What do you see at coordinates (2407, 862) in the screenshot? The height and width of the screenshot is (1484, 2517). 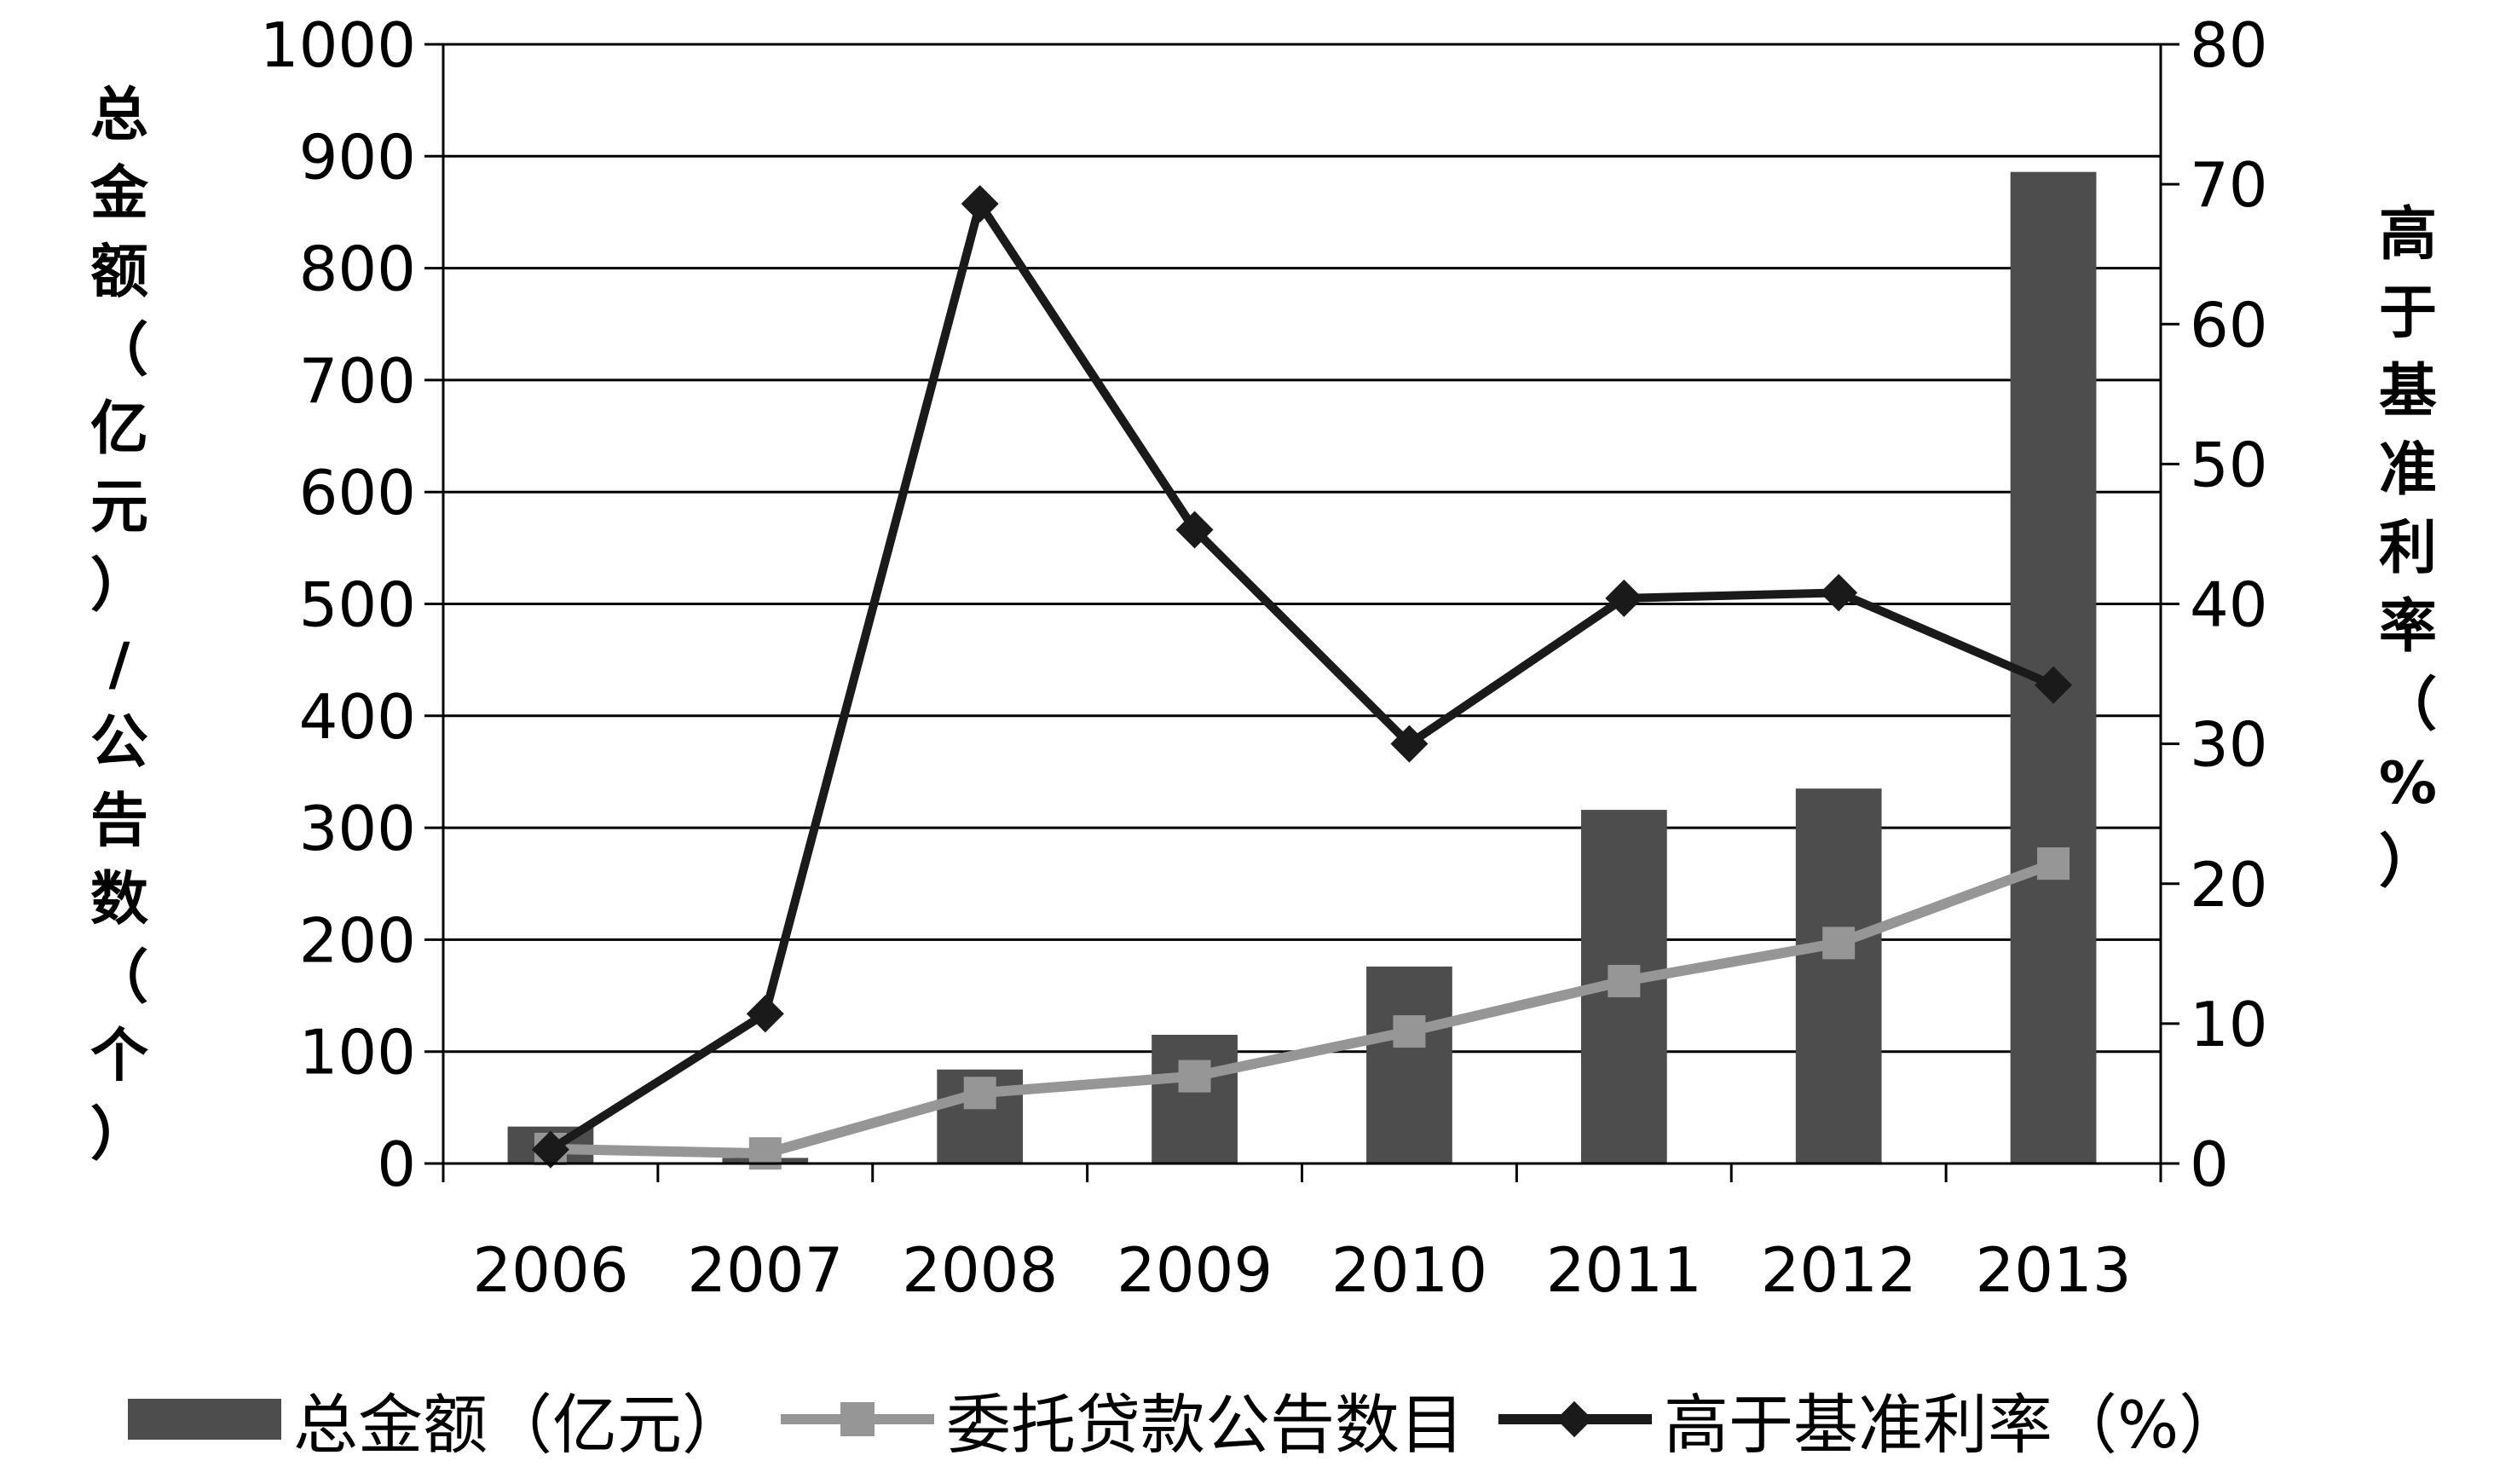 I see `y-axis-right-title-char: ）` at bounding box center [2407, 862].